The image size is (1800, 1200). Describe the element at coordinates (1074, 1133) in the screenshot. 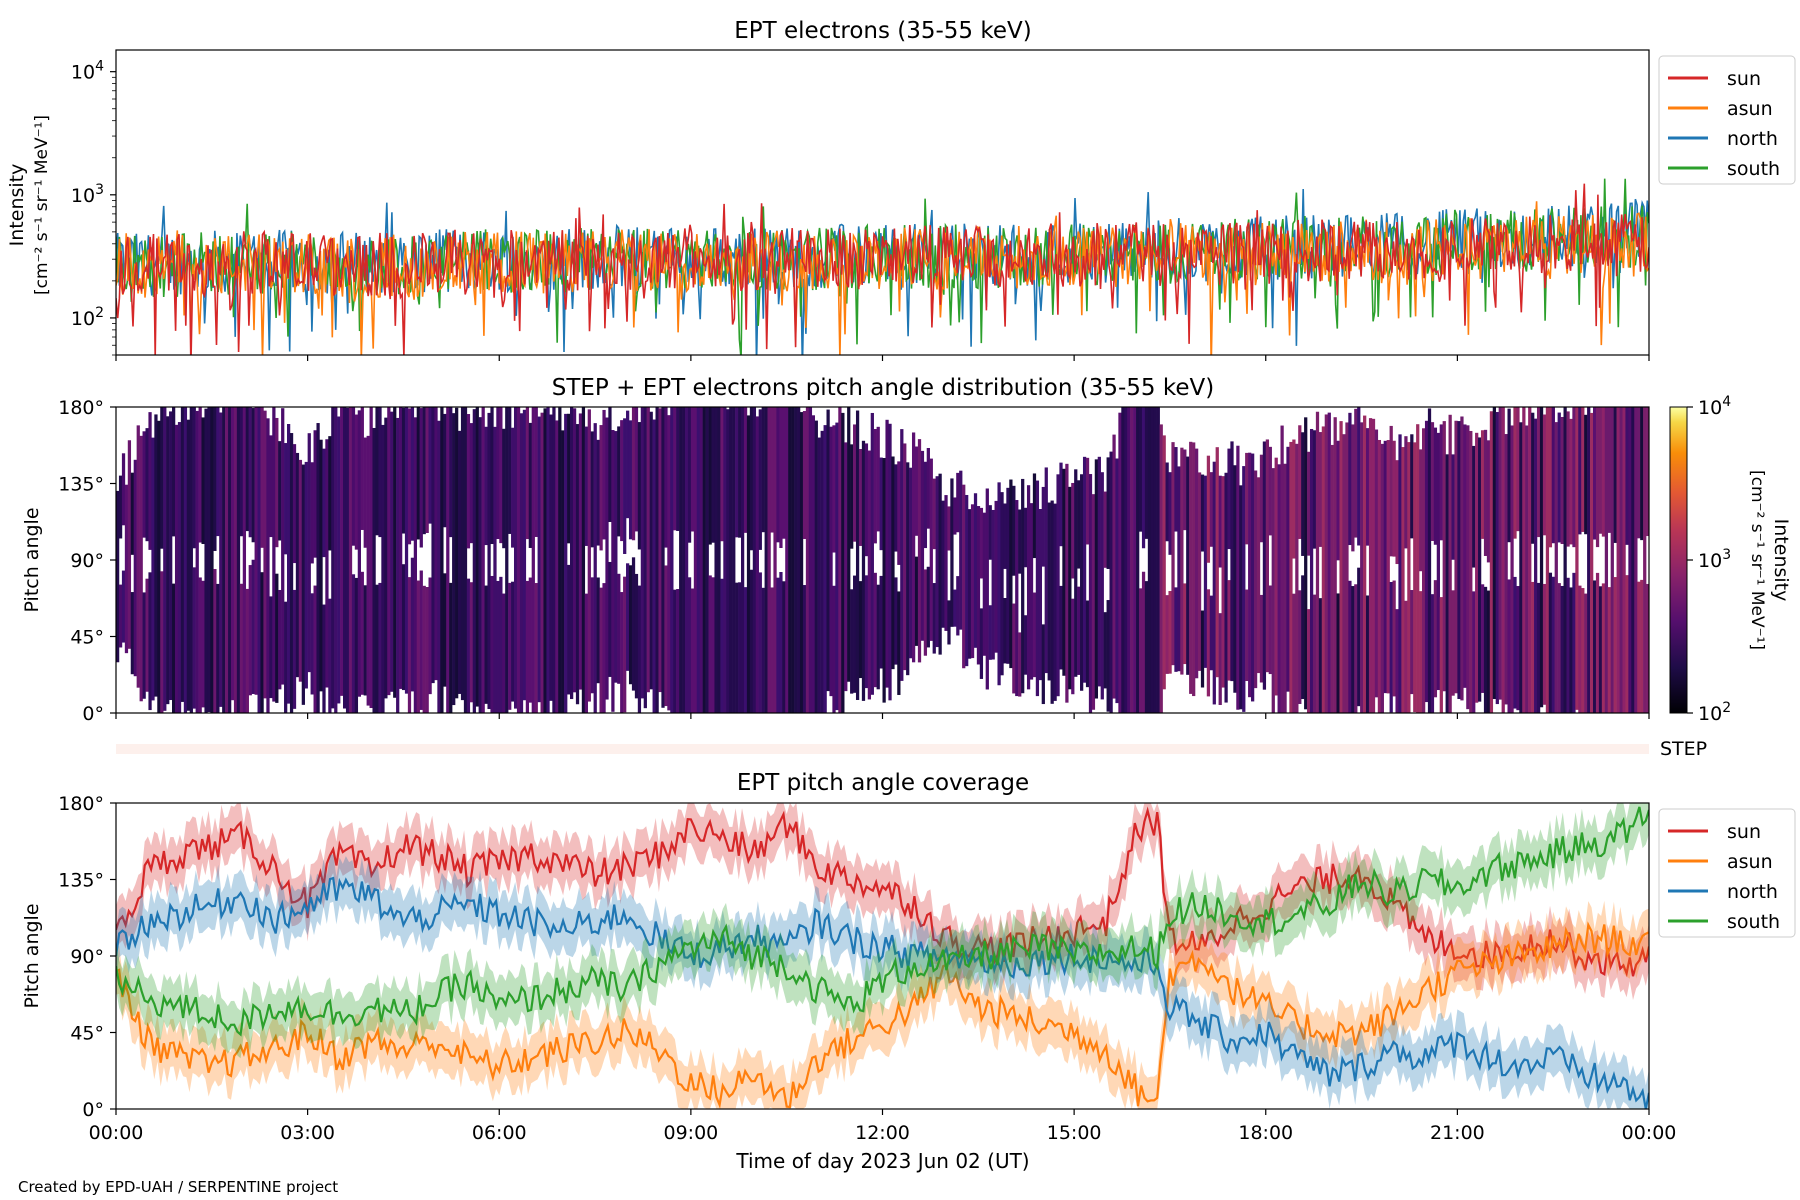

I see `x-tick-label: 15:00` at that location.